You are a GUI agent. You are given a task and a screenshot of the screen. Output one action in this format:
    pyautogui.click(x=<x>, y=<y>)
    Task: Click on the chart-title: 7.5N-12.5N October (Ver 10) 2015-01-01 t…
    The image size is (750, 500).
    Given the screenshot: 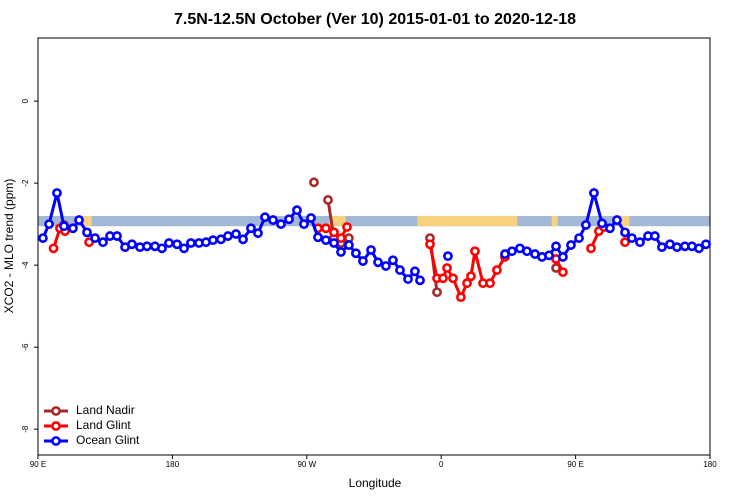 What is the action you would take?
    pyautogui.click(x=375, y=19)
    